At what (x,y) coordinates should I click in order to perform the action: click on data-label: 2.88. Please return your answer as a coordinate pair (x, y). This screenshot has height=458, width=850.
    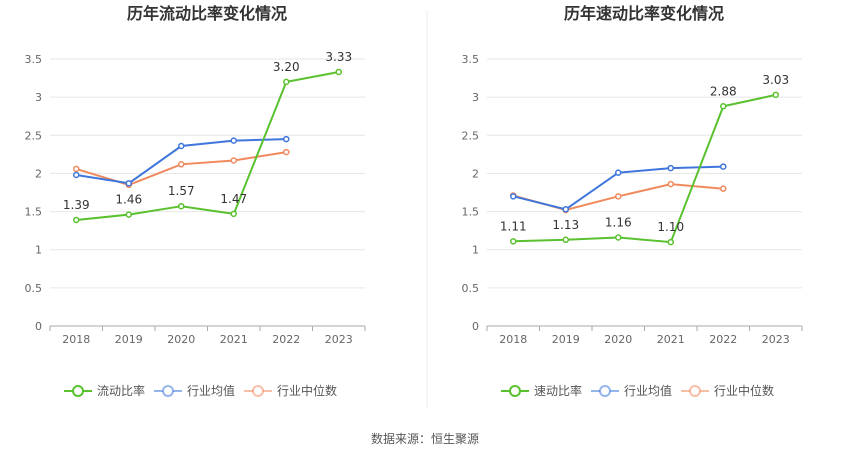
    Looking at the image, I should click on (723, 91).